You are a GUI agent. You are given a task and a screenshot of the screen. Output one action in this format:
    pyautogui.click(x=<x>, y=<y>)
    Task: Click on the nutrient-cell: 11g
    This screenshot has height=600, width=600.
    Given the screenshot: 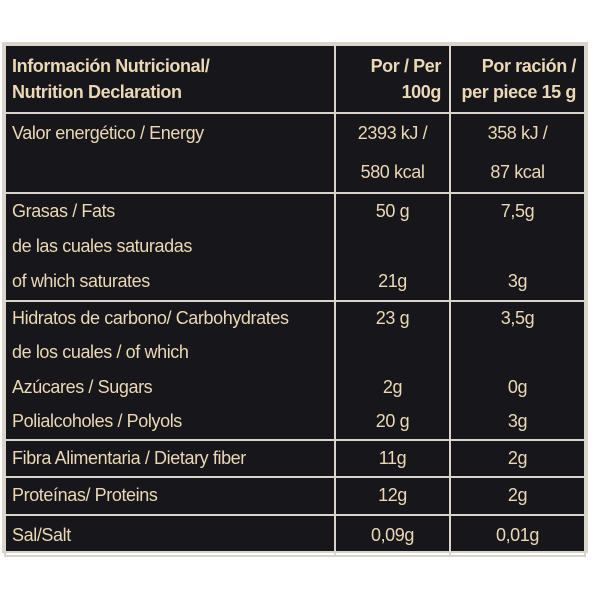 What is the action you would take?
    pyautogui.click(x=392, y=458)
    